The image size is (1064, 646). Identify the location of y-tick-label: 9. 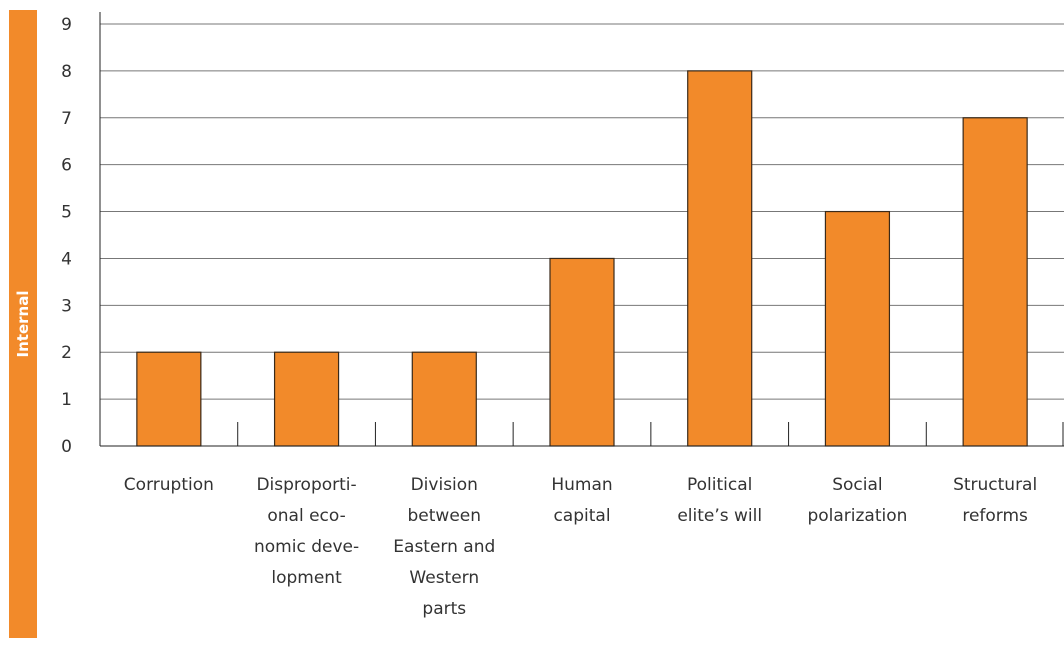
(66, 25).